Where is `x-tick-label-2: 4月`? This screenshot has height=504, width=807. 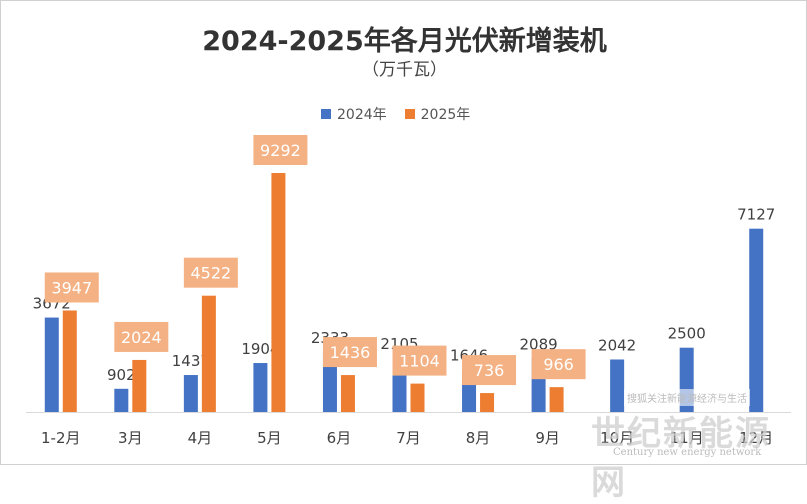
x-tick-label-2: 4月 is located at coordinates (200, 438).